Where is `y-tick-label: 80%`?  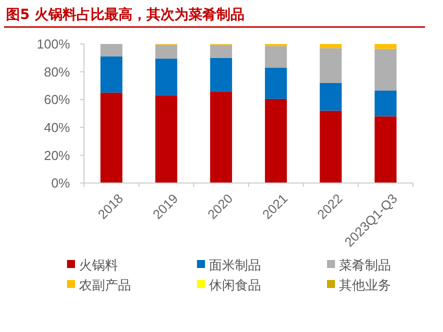
y-tick-label: 80% is located at coordinates (57, 72).